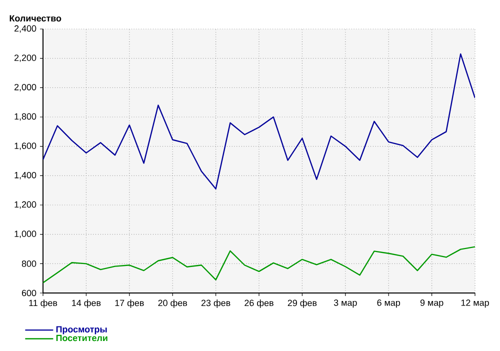  I want to click on x-tick-label: 12 мар, so click(475, 304).